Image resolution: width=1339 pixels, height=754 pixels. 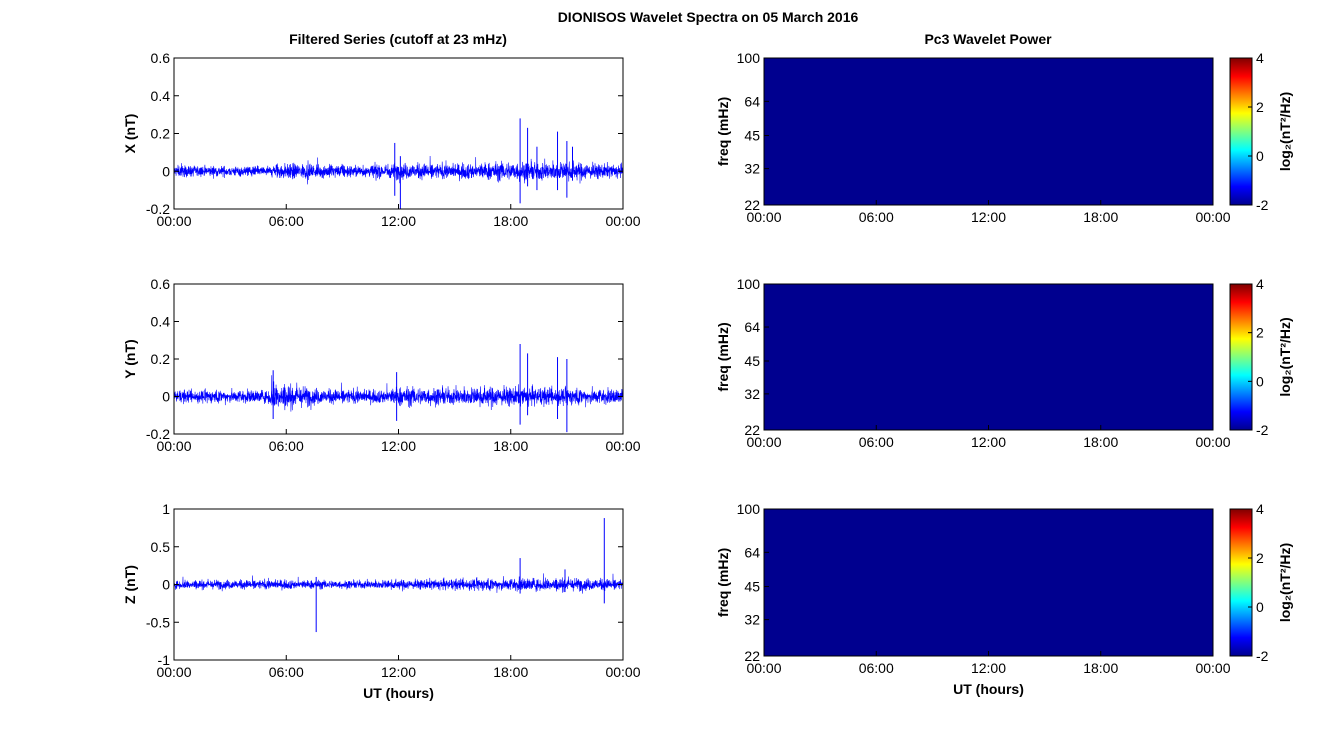 I want to click on y-axis-label: Z (nT), so click(x=130, y=584).